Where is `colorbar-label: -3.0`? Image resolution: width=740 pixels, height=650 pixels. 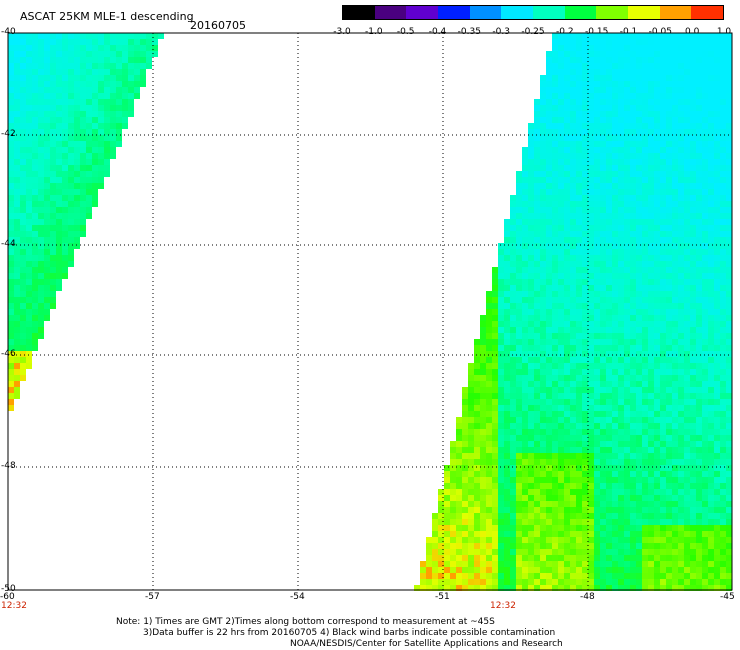 colorbar-label: -3.0 is located at coordinates (342, 32).